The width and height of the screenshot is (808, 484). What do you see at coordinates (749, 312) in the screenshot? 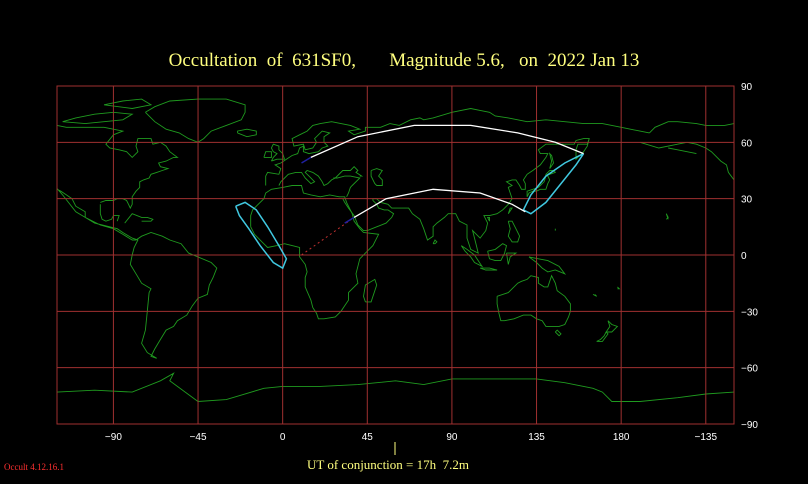
I see `y-tick-label: −30` at bounding box center [749, 312].